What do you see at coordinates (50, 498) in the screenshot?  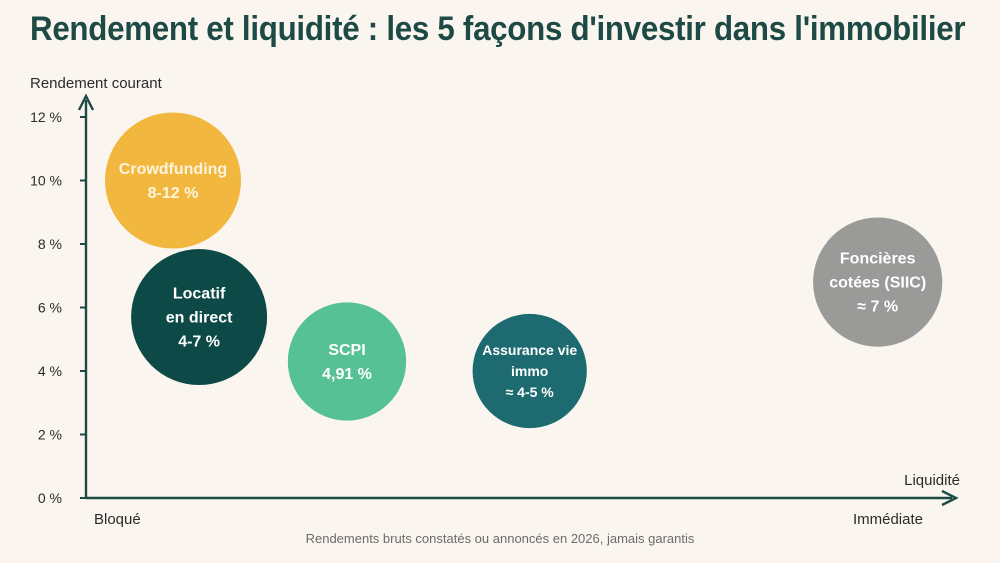 I see `y-tick-label: 0 %` at bounding box center [50, 498].